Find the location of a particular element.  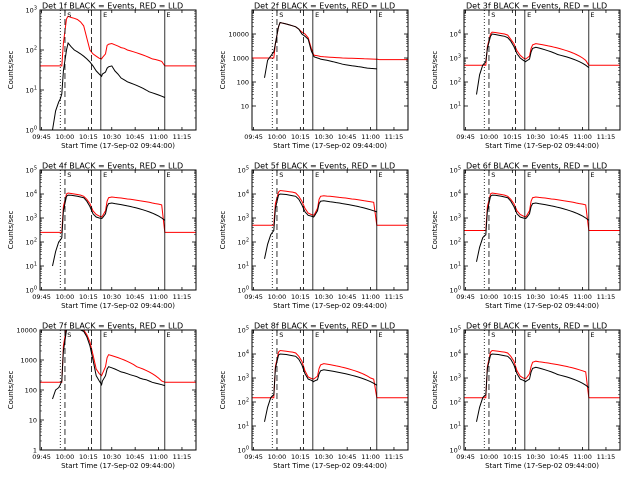

panel-title: Det 6f BLACK = Events, RED = LLD is located at coordinates (536, 166).